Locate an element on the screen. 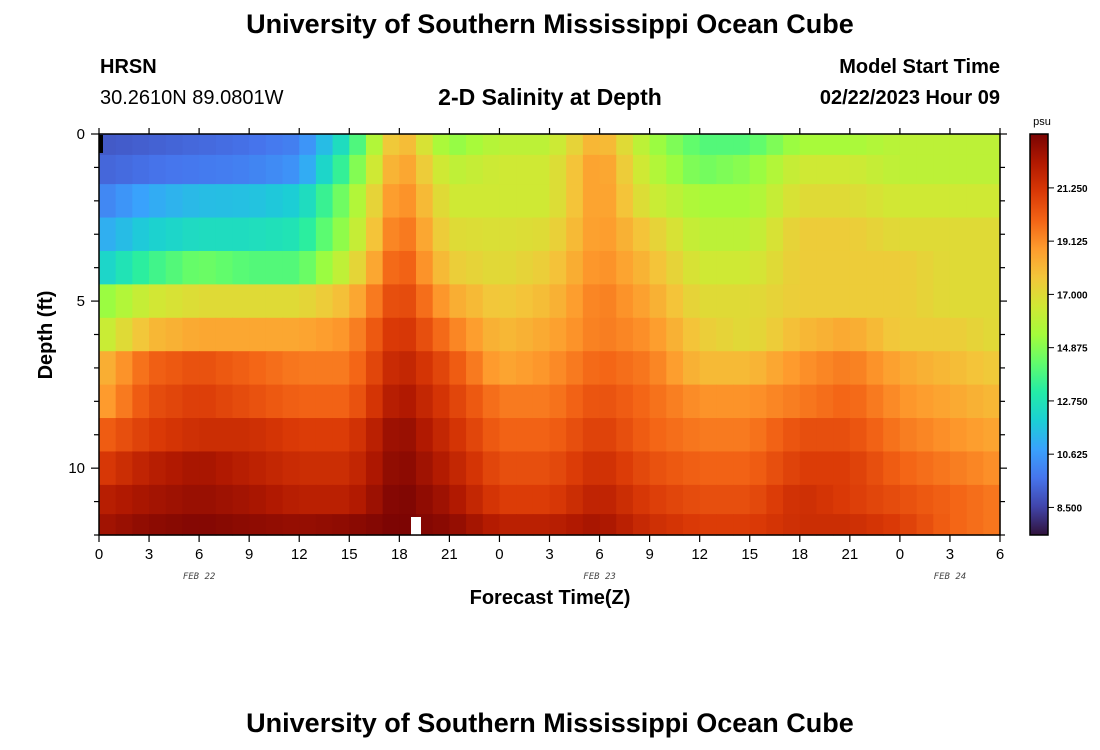 The image size is (1100, 750). station-coordinates: 30.2610N 89.0801W is located at coordinates (192, 98).